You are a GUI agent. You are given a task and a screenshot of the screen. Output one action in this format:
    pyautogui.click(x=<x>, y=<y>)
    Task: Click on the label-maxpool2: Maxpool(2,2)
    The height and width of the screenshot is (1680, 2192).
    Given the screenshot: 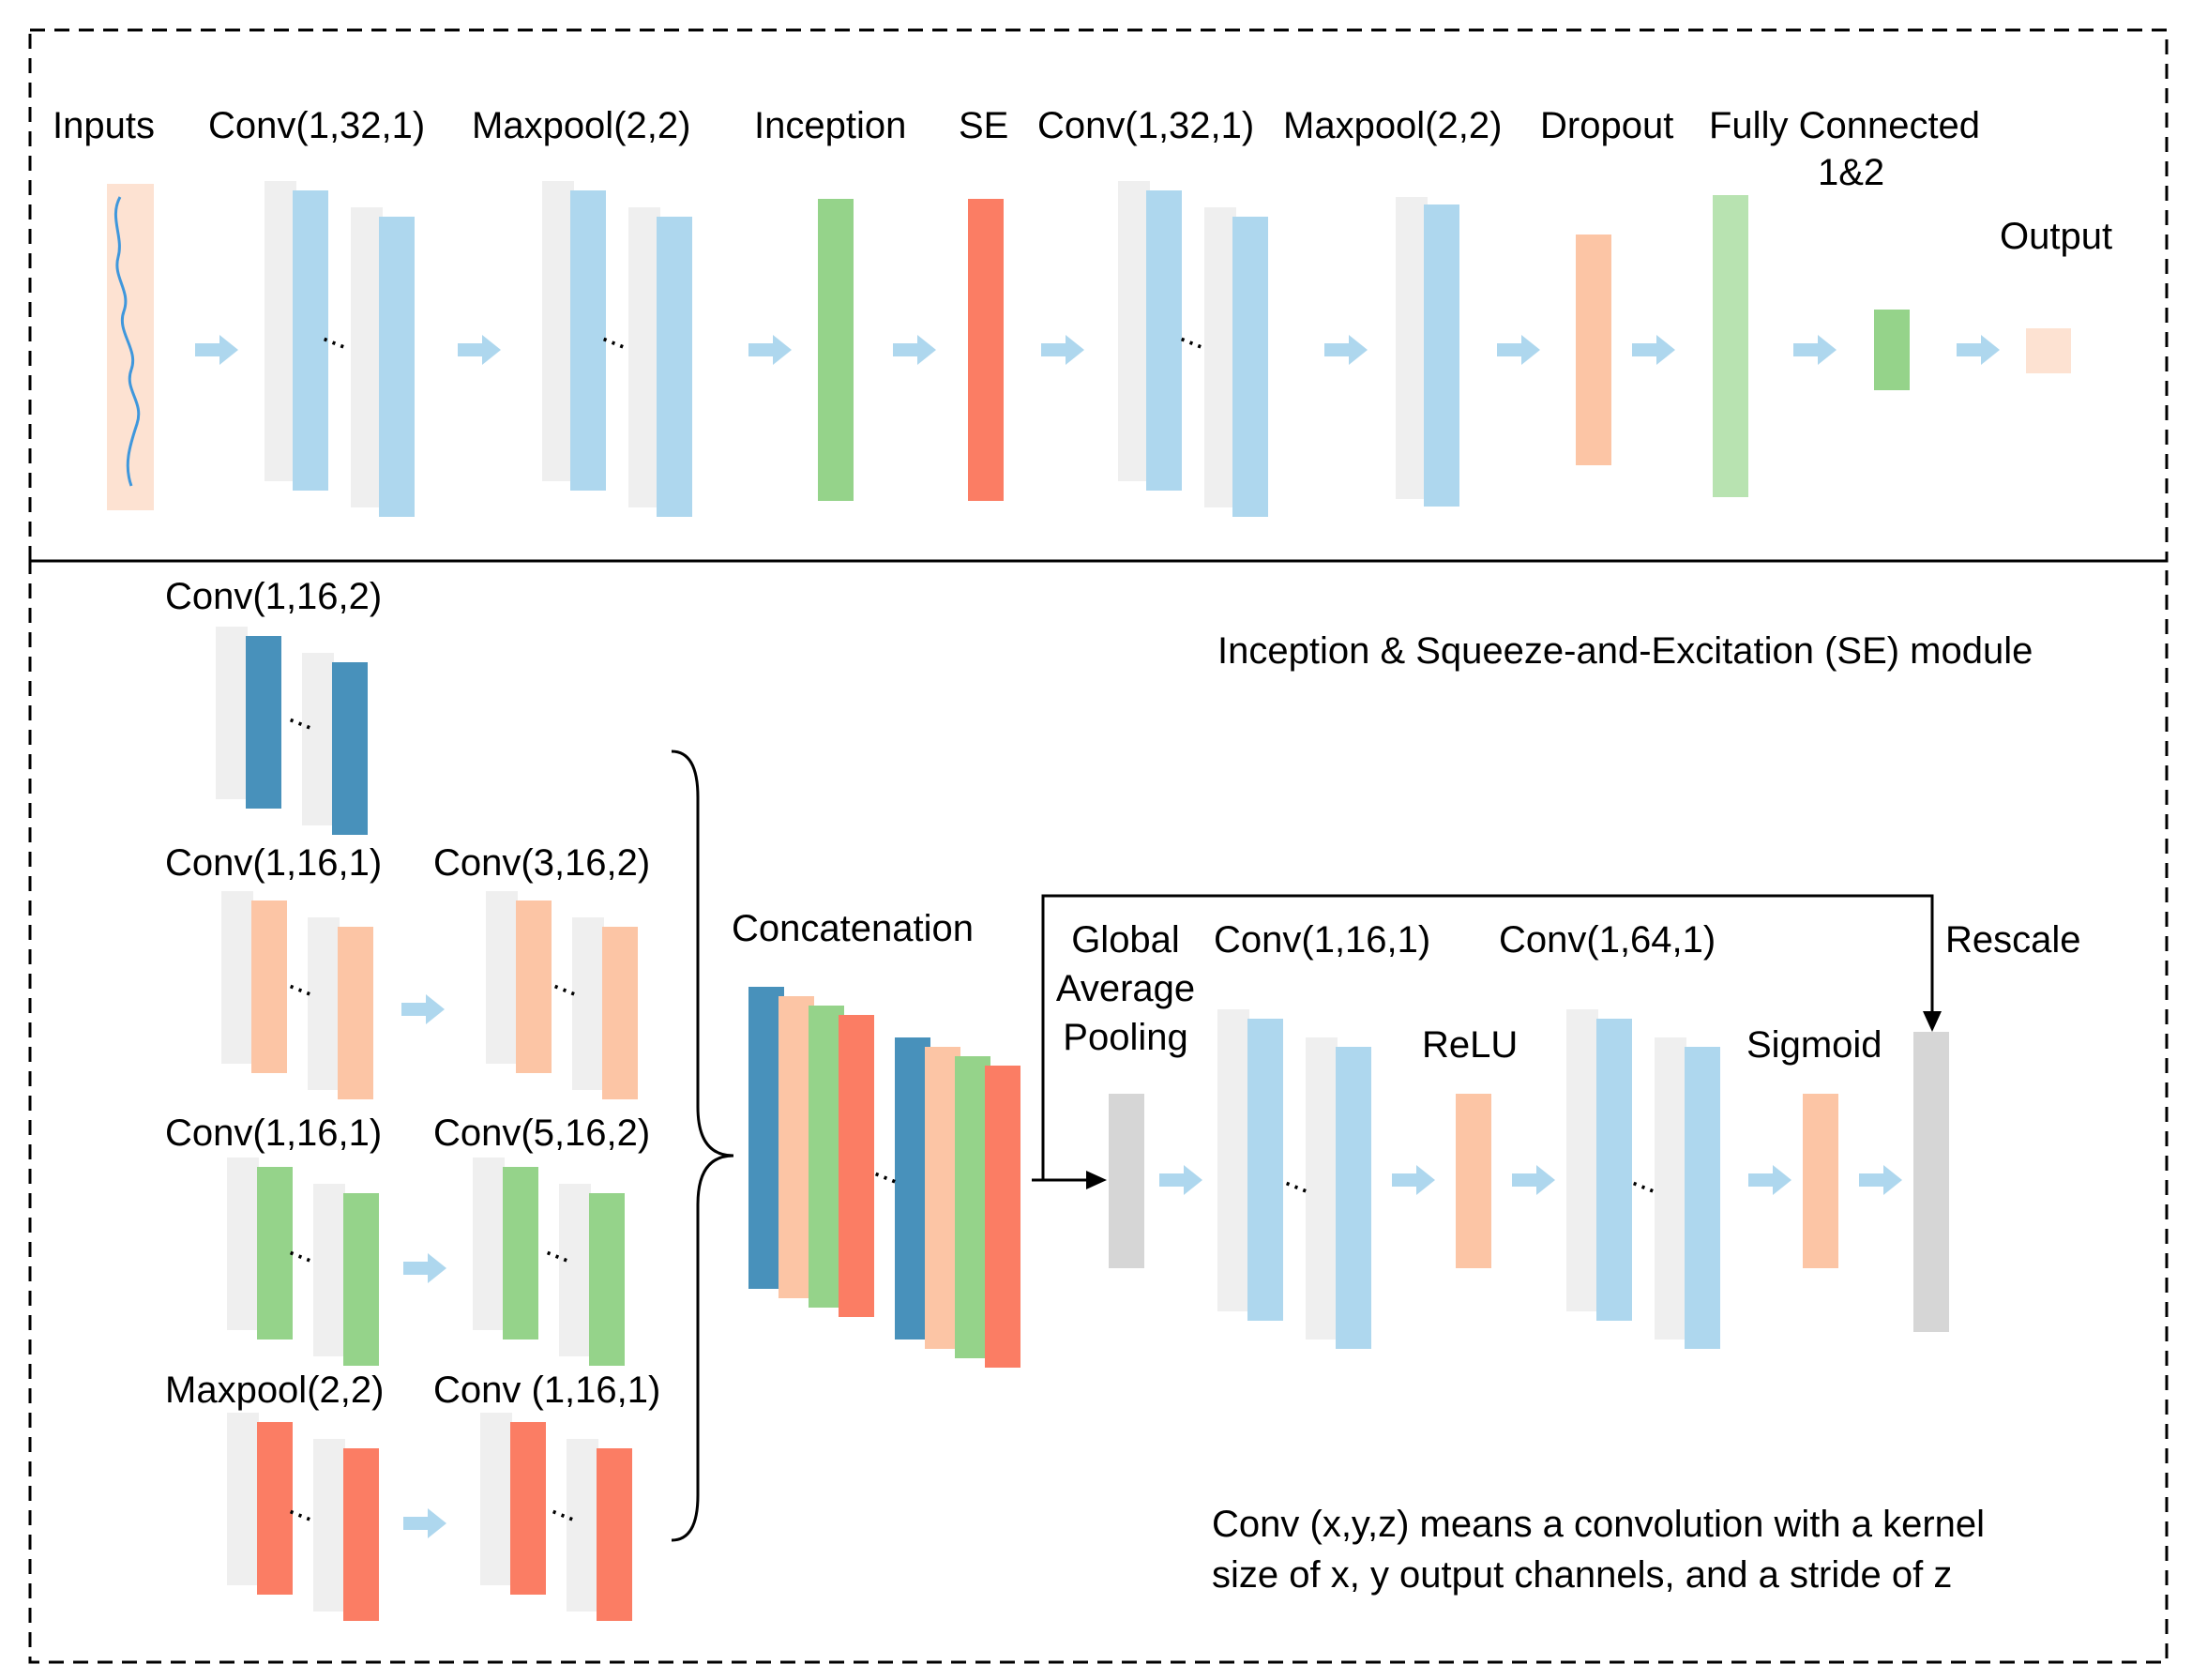 What is the action you would take?
    pyautogui.click(x=1393, y=125)
    